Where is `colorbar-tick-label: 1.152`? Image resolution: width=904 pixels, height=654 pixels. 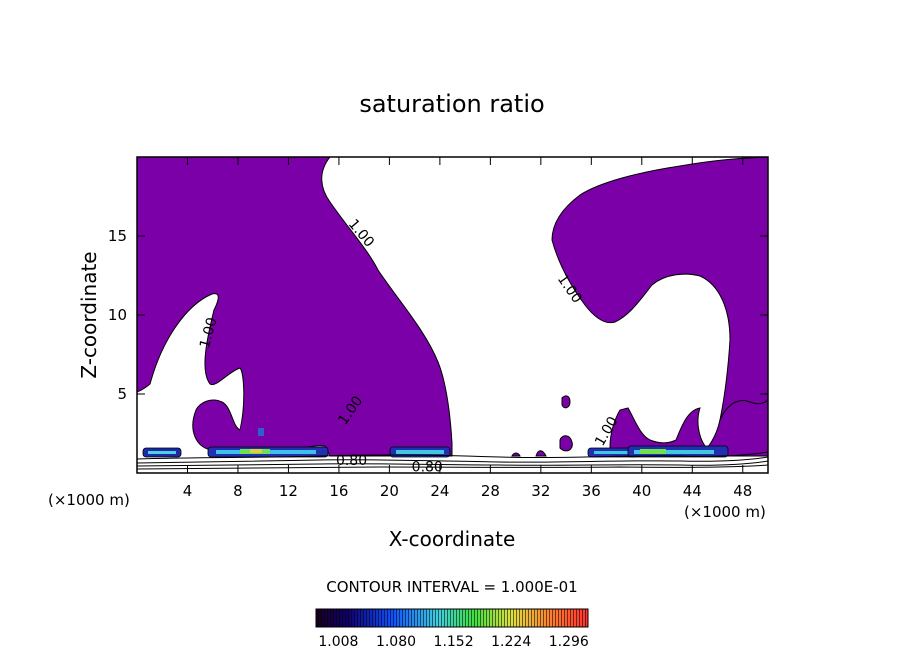
colorbar-tick-label: 1.152 is located at coordinates (454, 642).